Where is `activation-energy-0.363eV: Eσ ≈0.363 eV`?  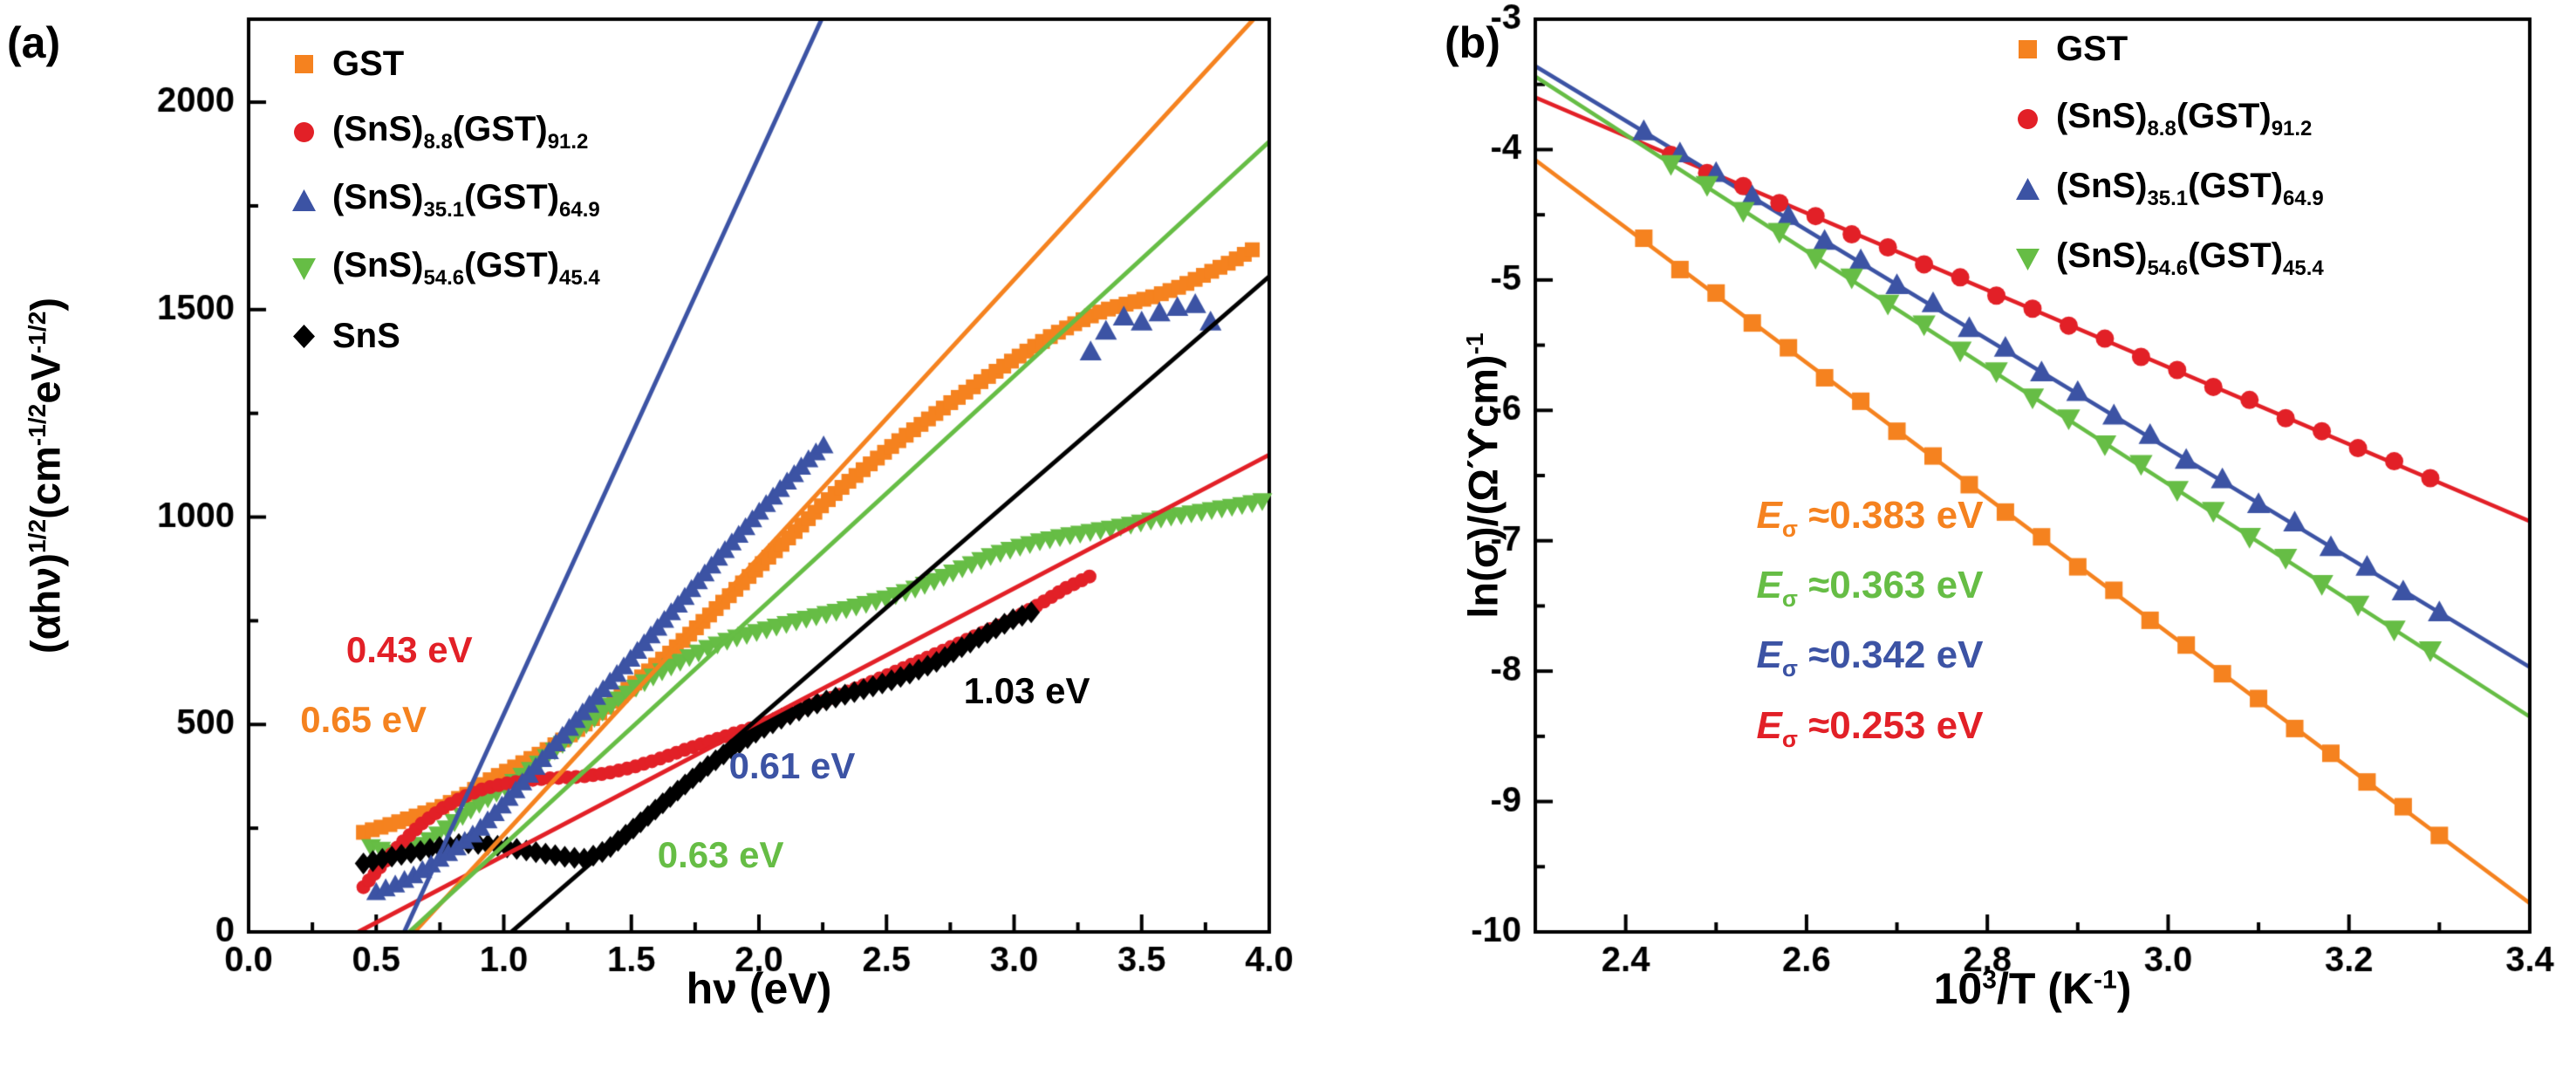
activation-energy-0.363eV: Eσ ≈0.363 eV is located at coordinates (1870, 587).